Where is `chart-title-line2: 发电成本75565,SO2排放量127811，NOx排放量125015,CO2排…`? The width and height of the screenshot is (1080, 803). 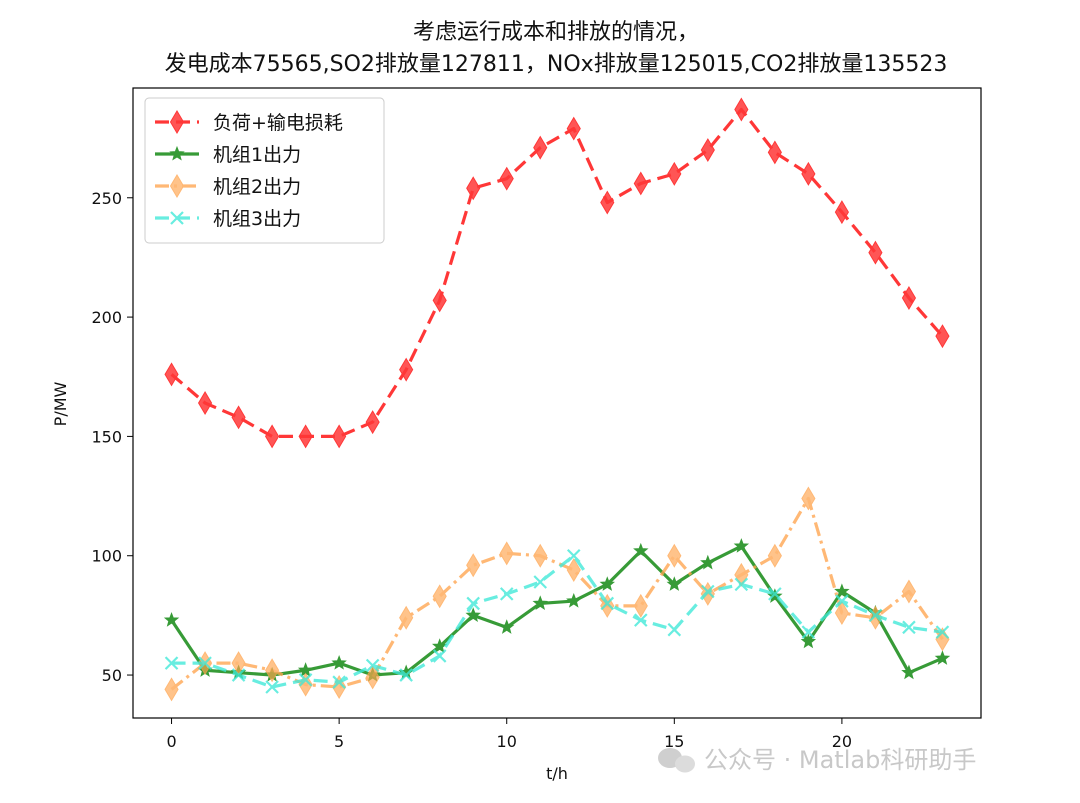
chart-title-line2: 发电成本75565,SO2排放量127811，NOx排放量125015,CO2排… is located at coordinates (556, 64).